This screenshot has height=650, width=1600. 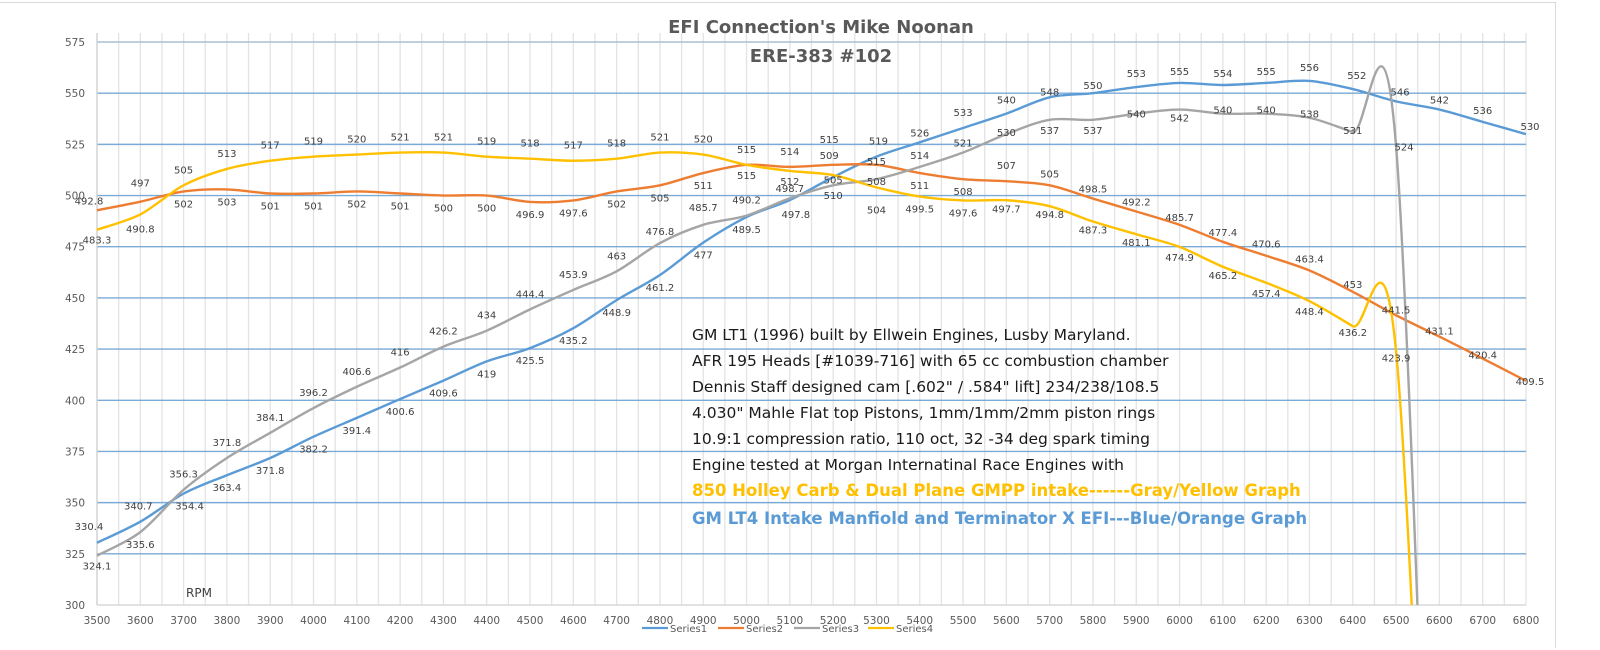 What do you see at coordinates (1352, 621) in the screenshot?
I see `x-tick-label: 6400` at bounding box center [1352, 621].